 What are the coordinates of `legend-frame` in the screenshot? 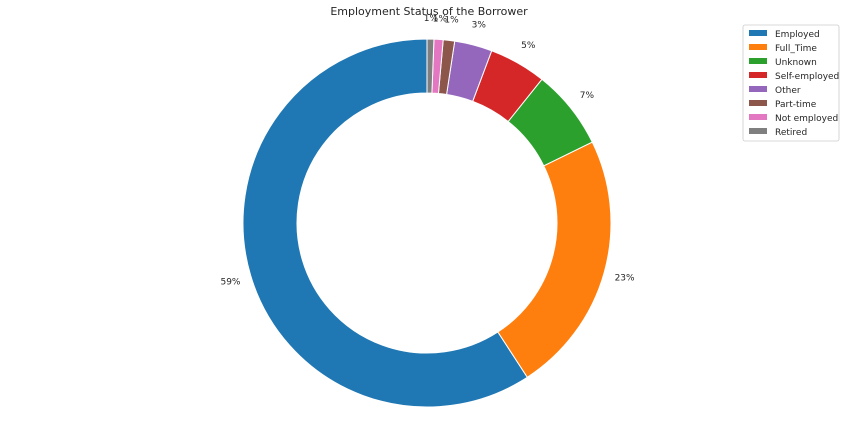 It's located at (791, 83).